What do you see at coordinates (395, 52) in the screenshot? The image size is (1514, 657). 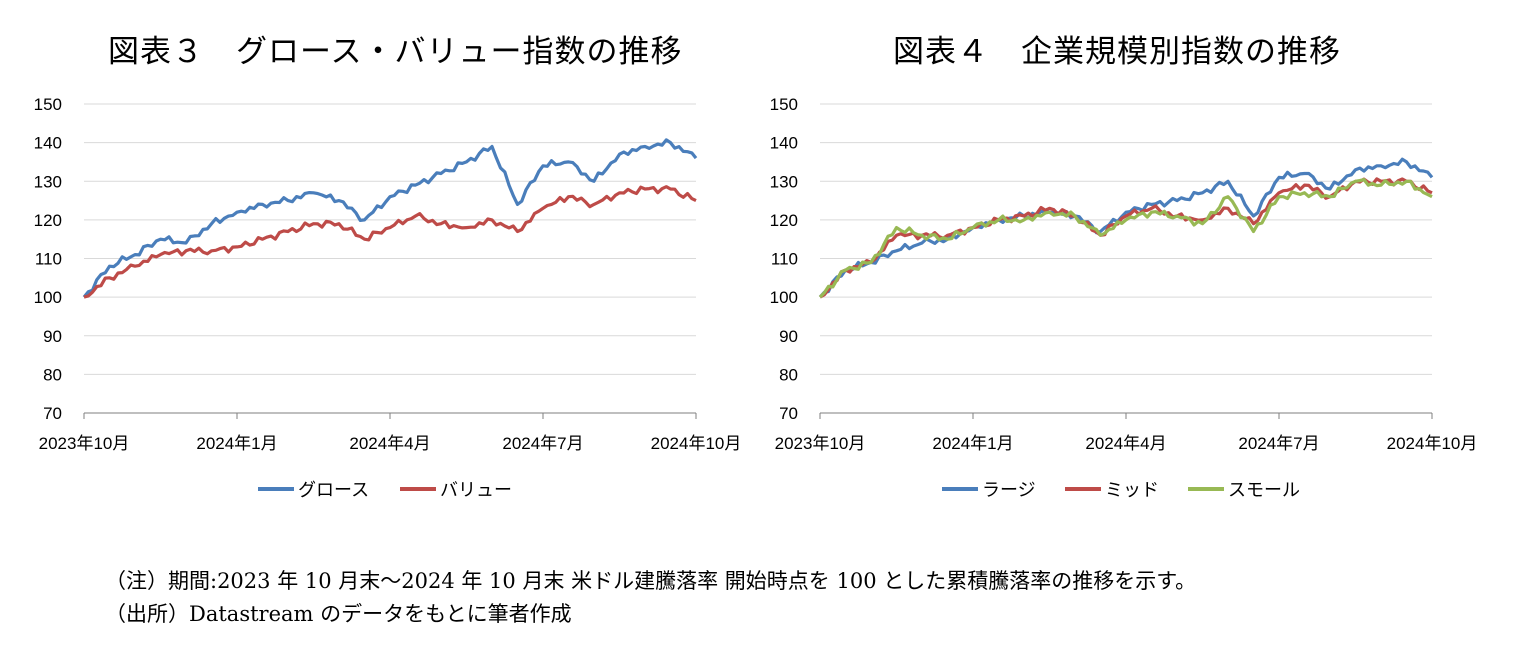 I see `left-chart-title: 図表３ グロース・バリュー指数の推移` at bounding box center [395, 52].